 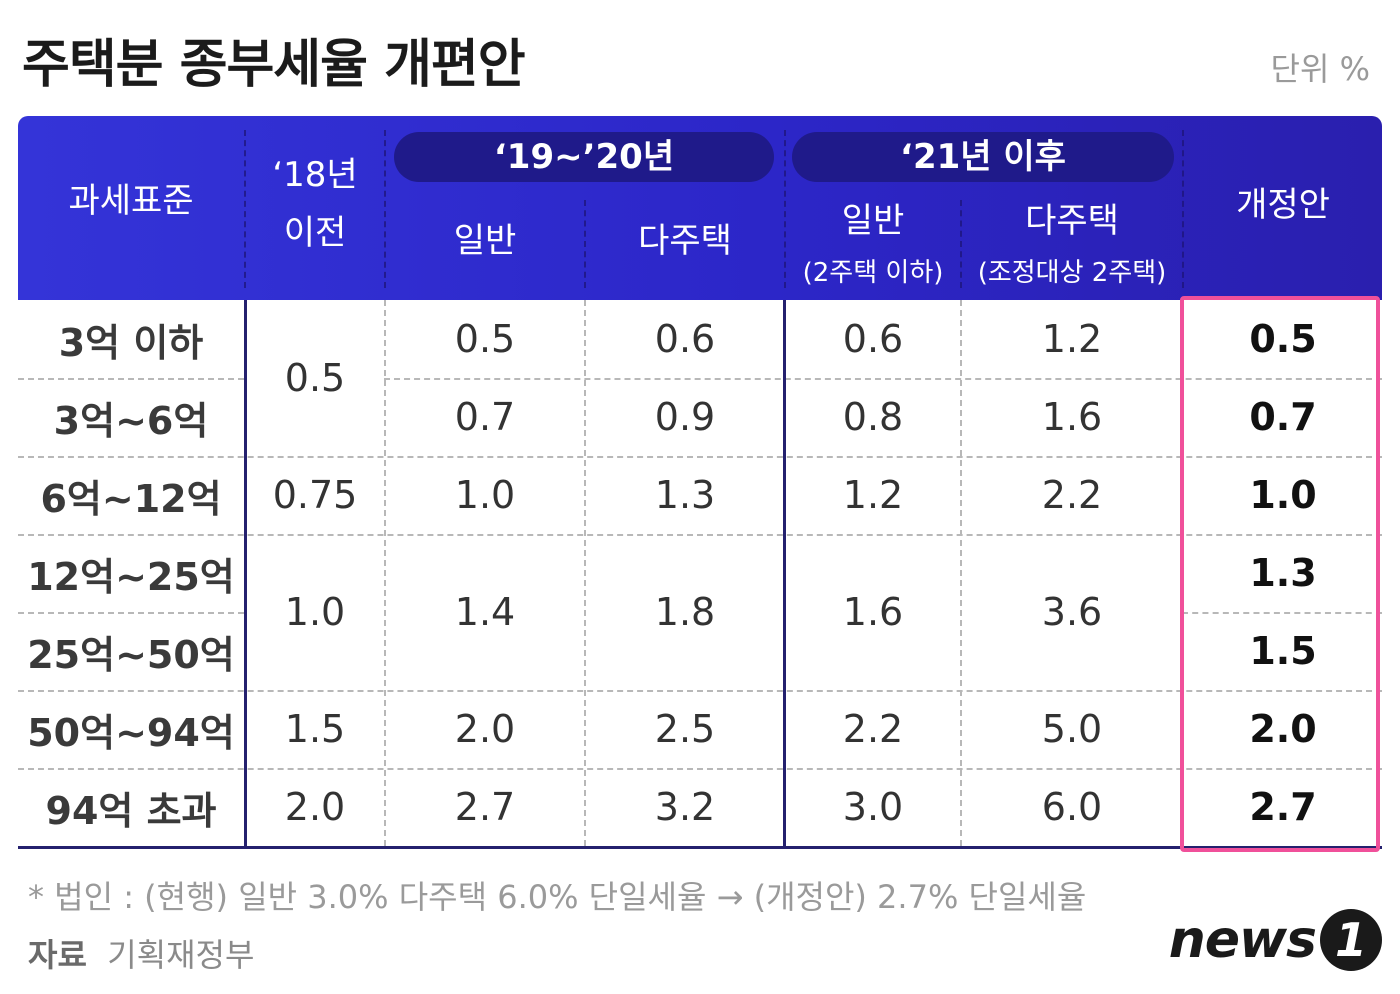 I want to click on cell-1920-multi: 0.6, so click(x=685, y=339).